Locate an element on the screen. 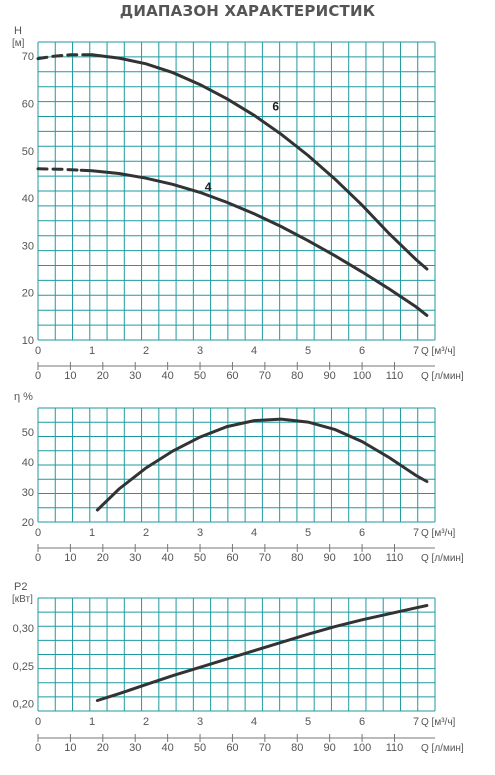 The image size is (495, 775). y-axis-label: H is located at coordinates (18, 31).